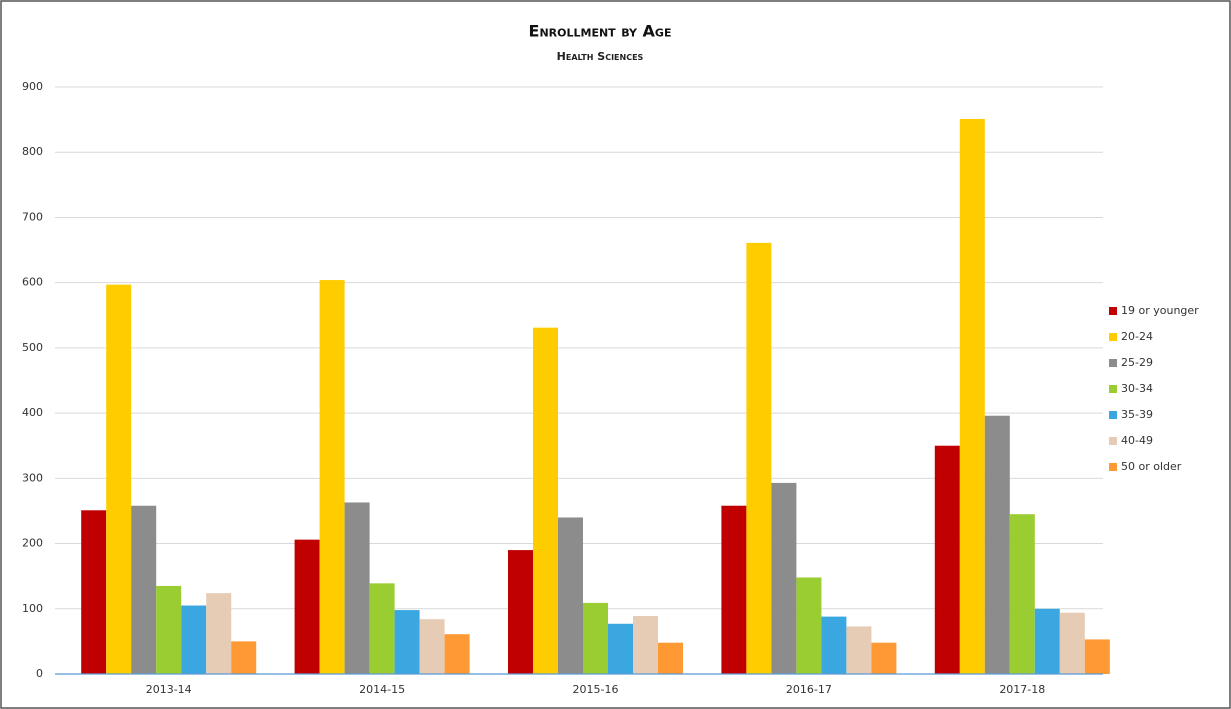  I want to click on legend-label: 50 or older, so click(1151, 466).